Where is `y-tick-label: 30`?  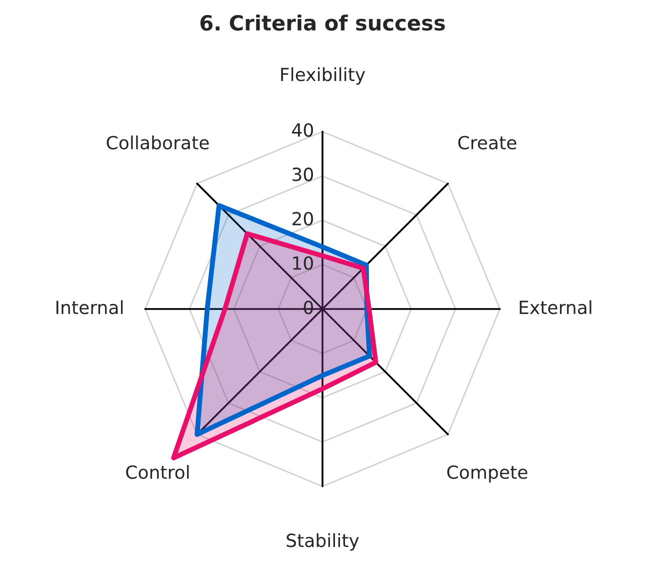 y-tick-label: 30 is located at coordinates (302, 175).